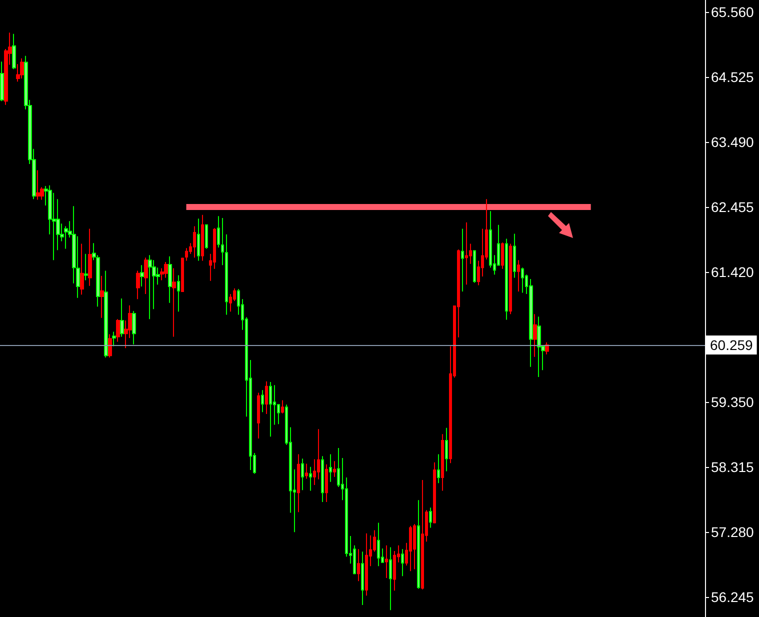 This screenshot has width=759, height=617. What do you see at coordinates (732, 344) in the screenshot?
I see `ref-line-label: 60.259` at bounding box center [732, 344].